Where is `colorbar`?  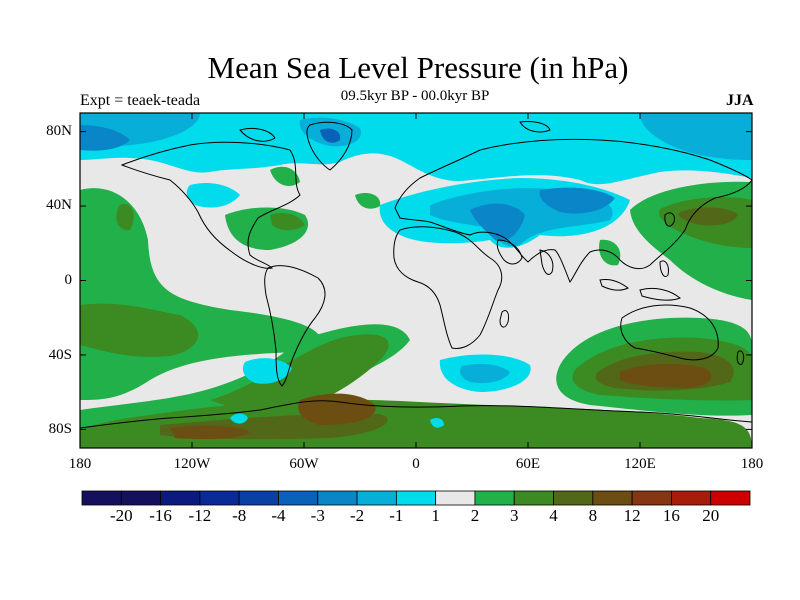
colorbar is located at coordinates (416, 498).